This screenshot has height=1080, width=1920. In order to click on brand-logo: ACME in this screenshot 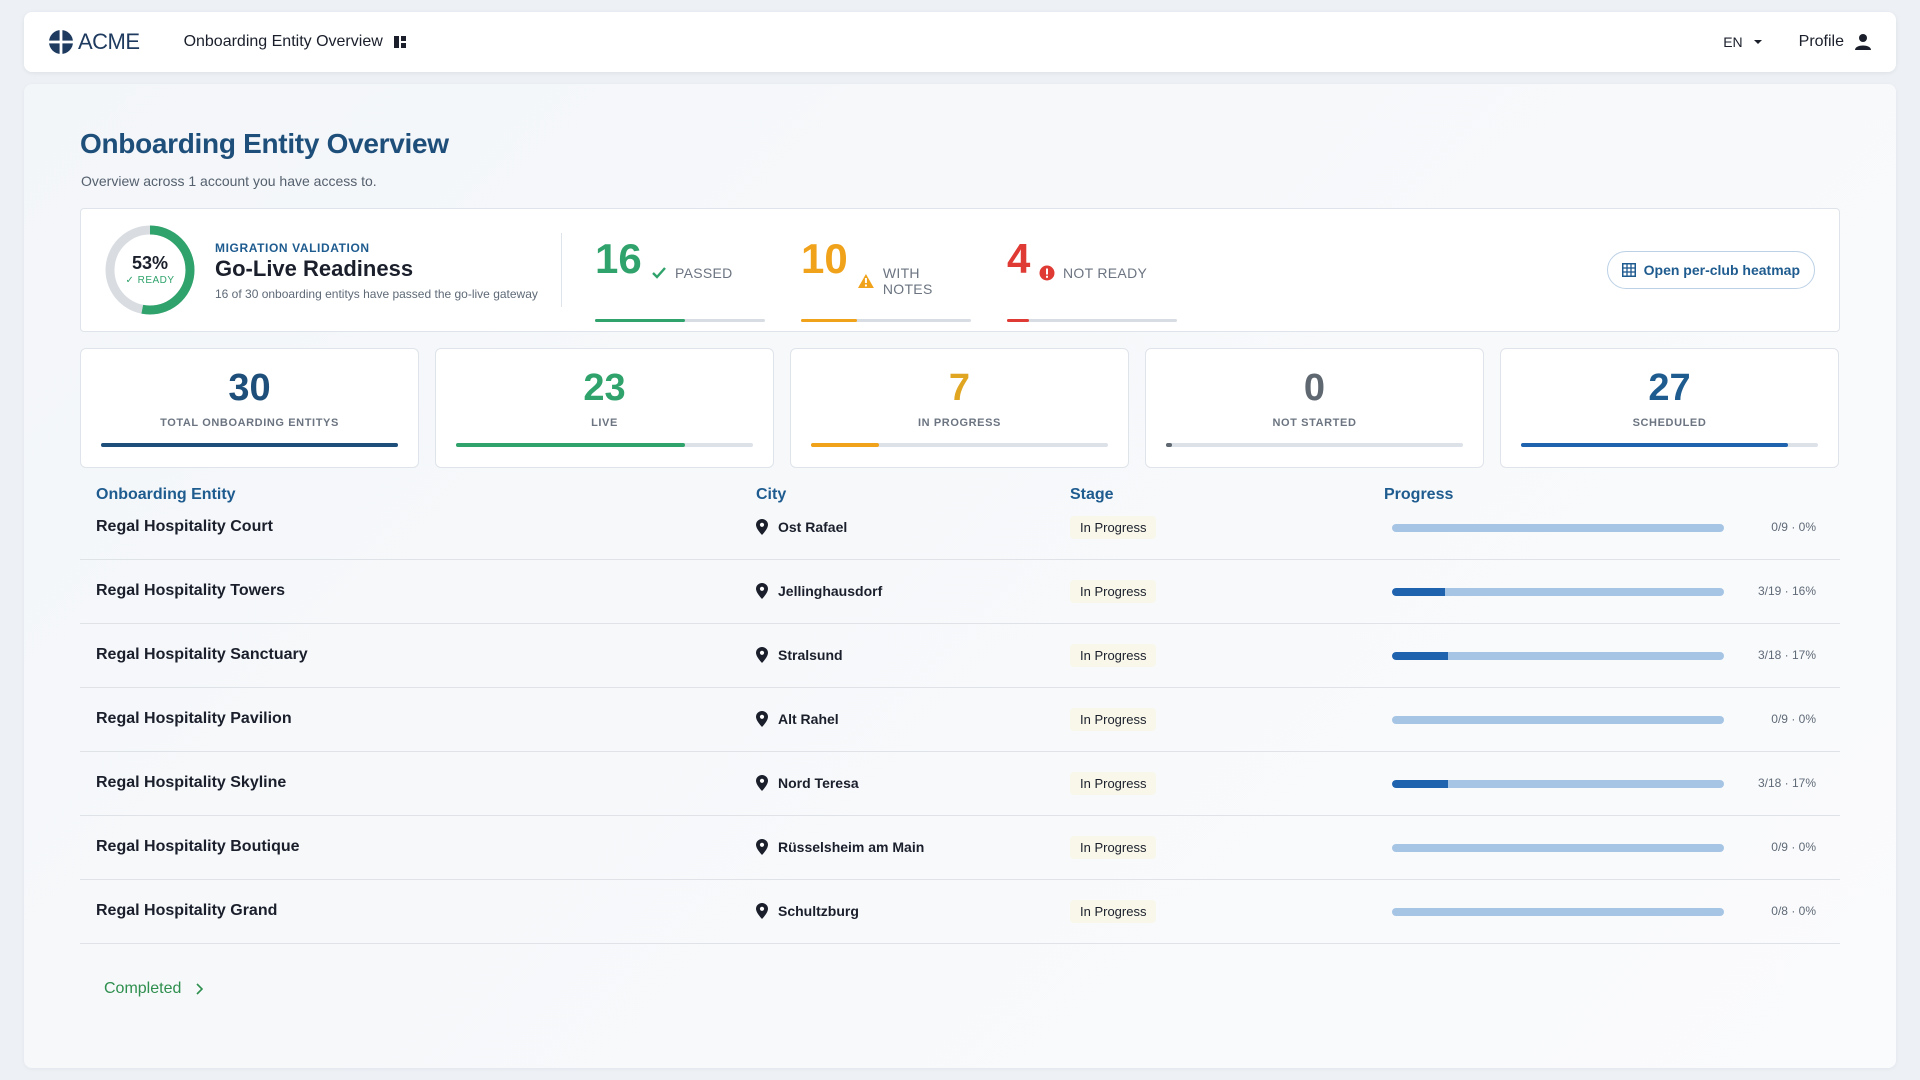, I will do `click(94, 42)`.